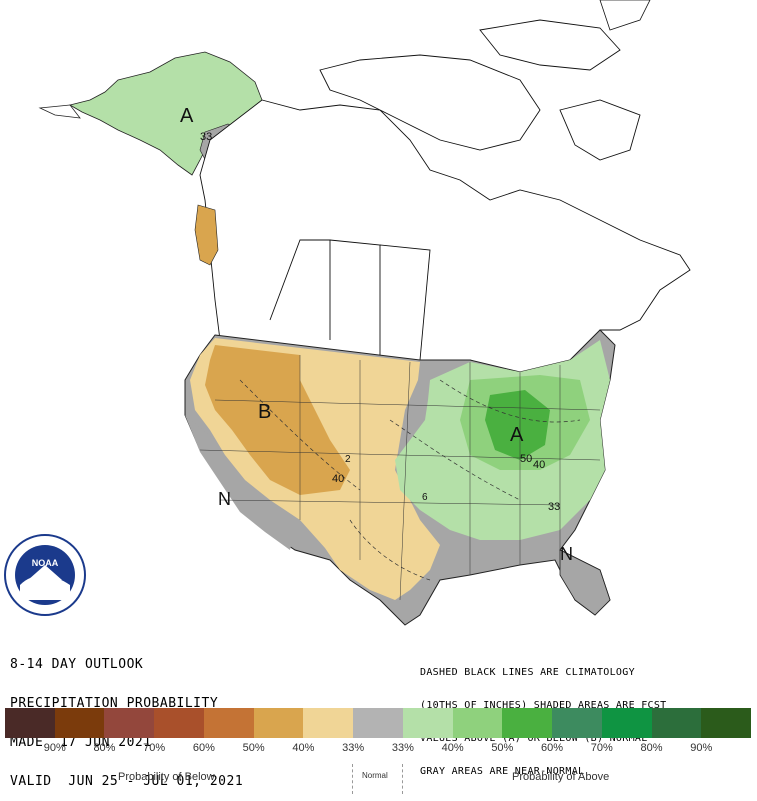  What do you see at coordinates (206, 137) in the screenshot?
I see `label-alaska-33: 33` at bounding box center [206, 137].